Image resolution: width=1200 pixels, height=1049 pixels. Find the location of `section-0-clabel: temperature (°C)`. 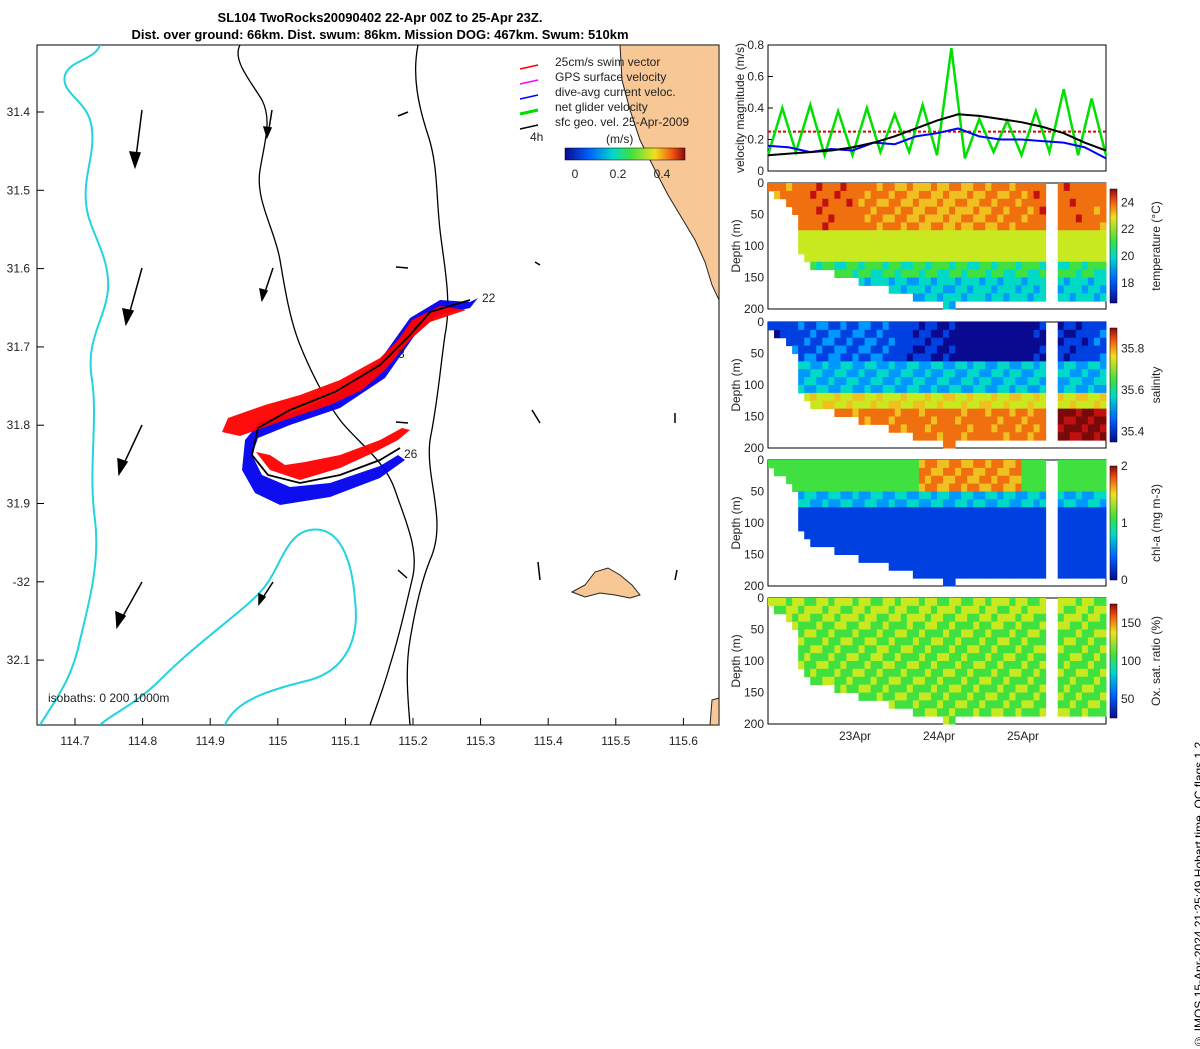

section-0-clabel: temperature (°C) is located at coordinates (1156, 246).